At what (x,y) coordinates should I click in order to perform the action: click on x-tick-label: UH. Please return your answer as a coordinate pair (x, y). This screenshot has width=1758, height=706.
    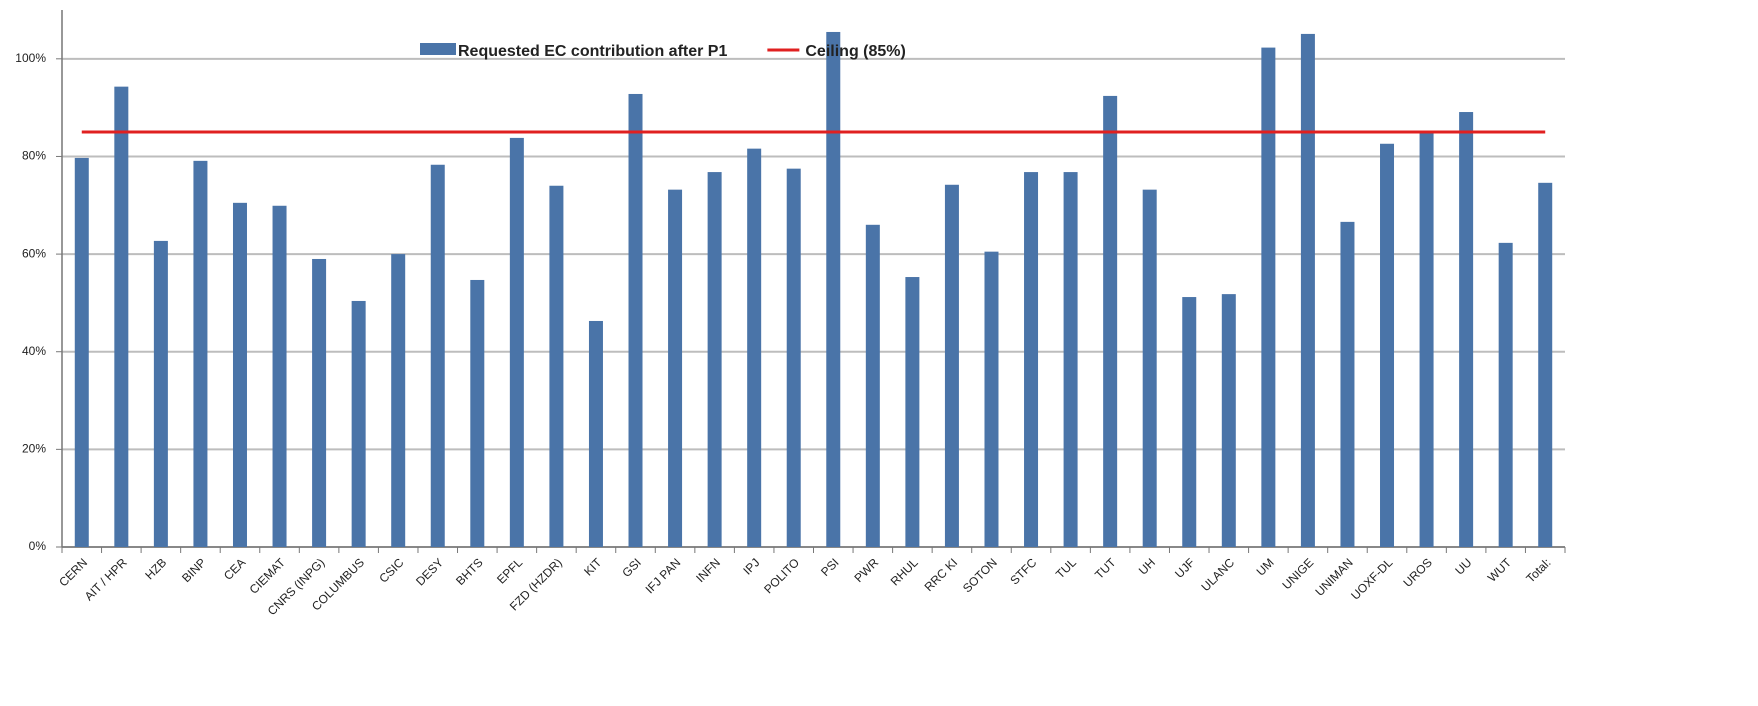
    Looking at the image, I should click on (1147, 566).